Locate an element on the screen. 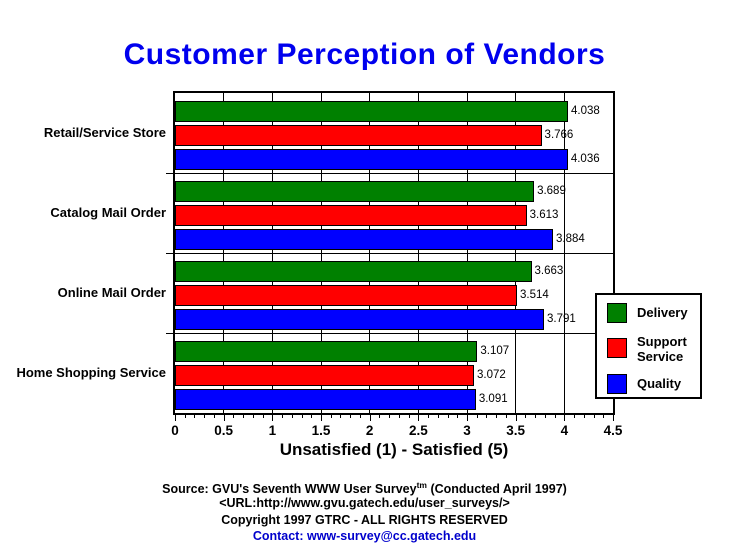 The width and height of the screenshot is (729, 553). bar-quality-retail-service-store is located at coordinates (371, 159).